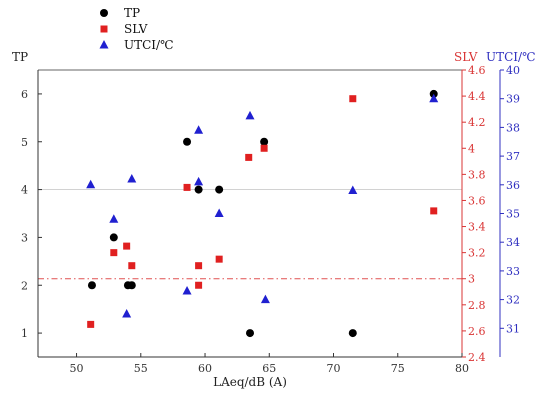 The width and height of the screenshot is (550, 411). Describe the element at coordinates (513, 242) in the screenshot. I see `utci-tick-label: 34` at that location.